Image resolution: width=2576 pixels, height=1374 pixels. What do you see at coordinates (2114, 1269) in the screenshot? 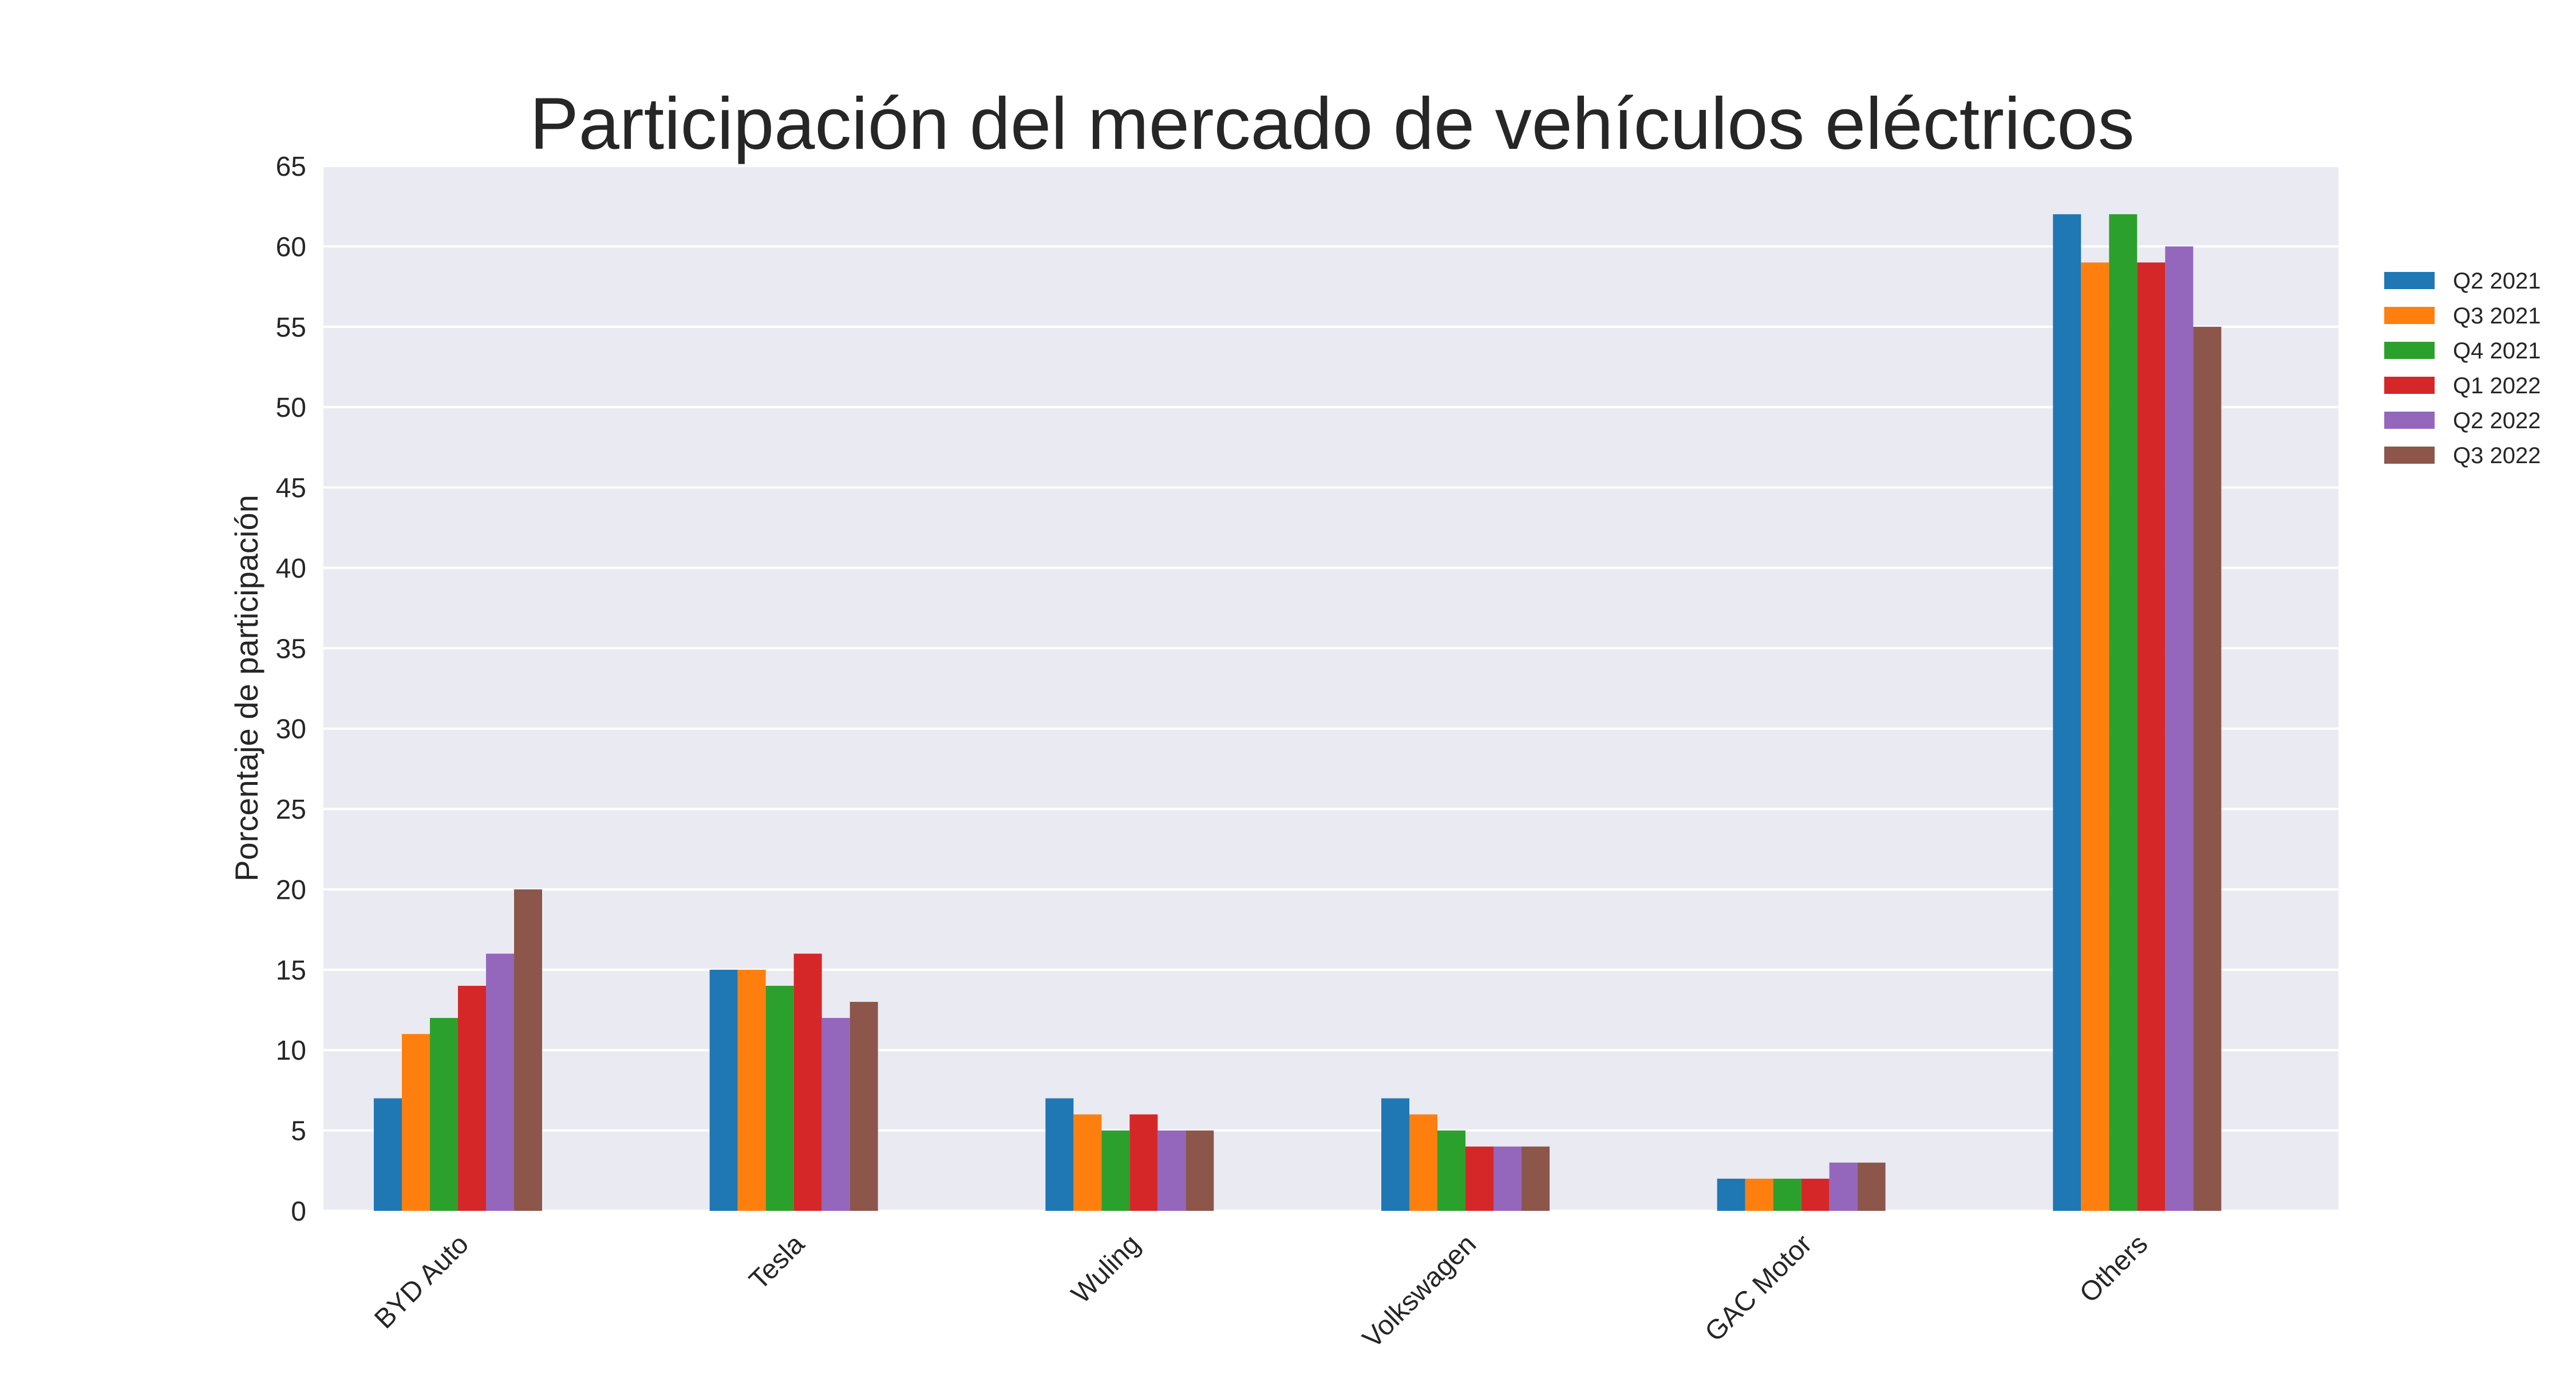
I see `x-tick-label: Others` at bounding box center [2114, 1269].